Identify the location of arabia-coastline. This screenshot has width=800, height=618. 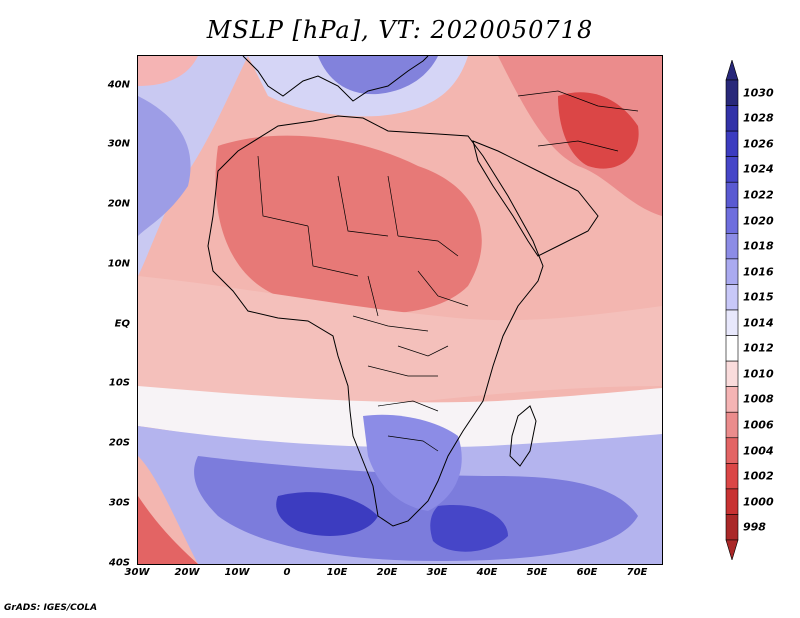
(535, 198).